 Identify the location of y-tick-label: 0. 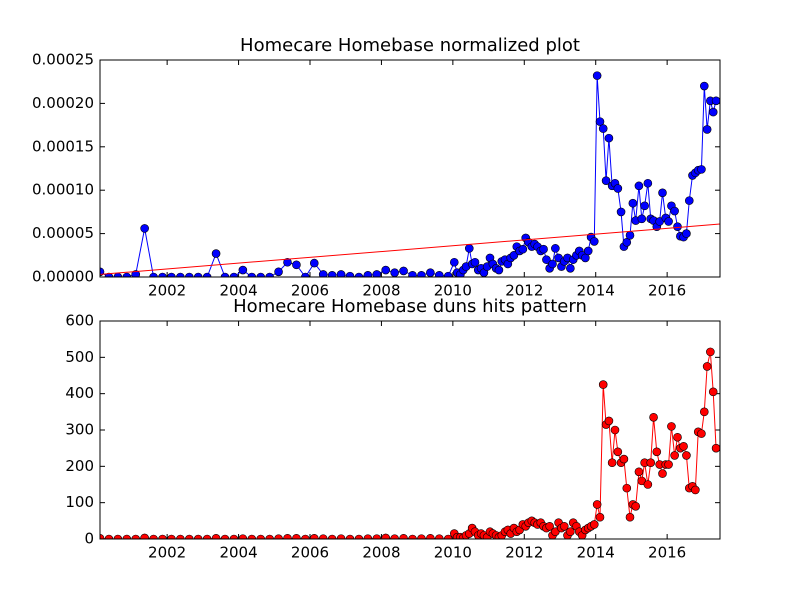
(89, 539).